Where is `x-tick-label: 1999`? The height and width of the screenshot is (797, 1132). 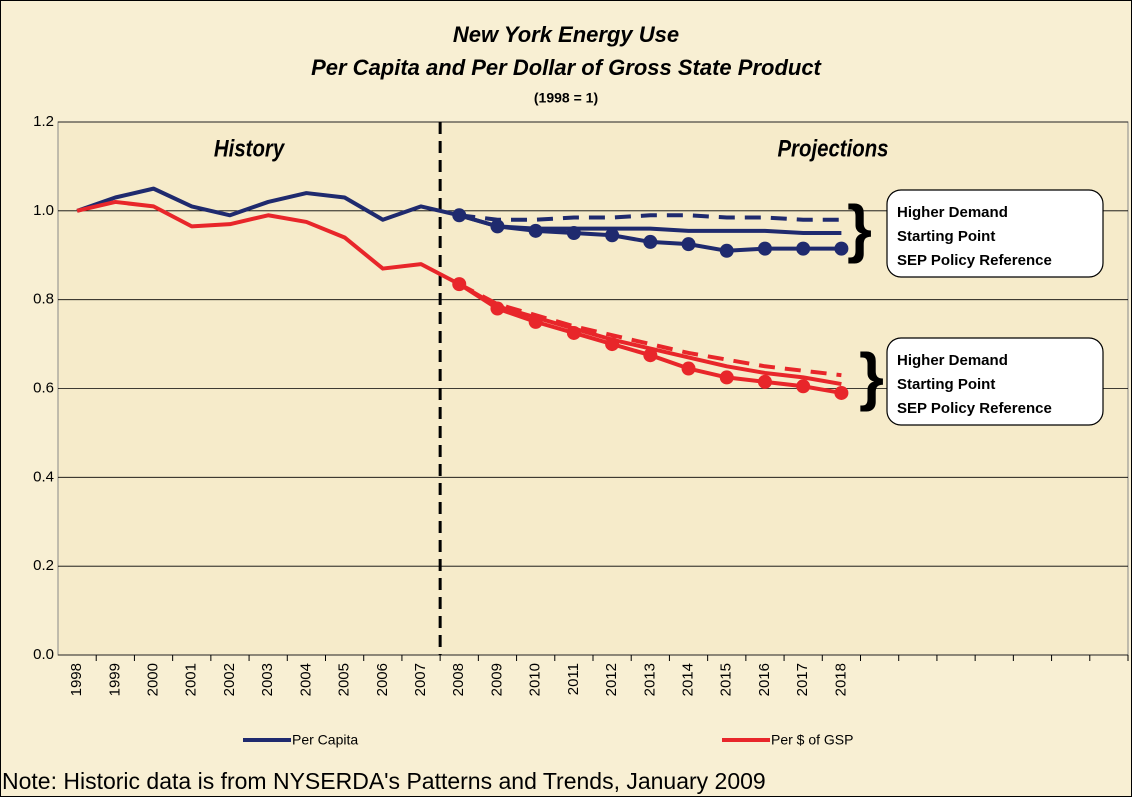
x-tick-label: 1999 is located at coordinates (114, 679).